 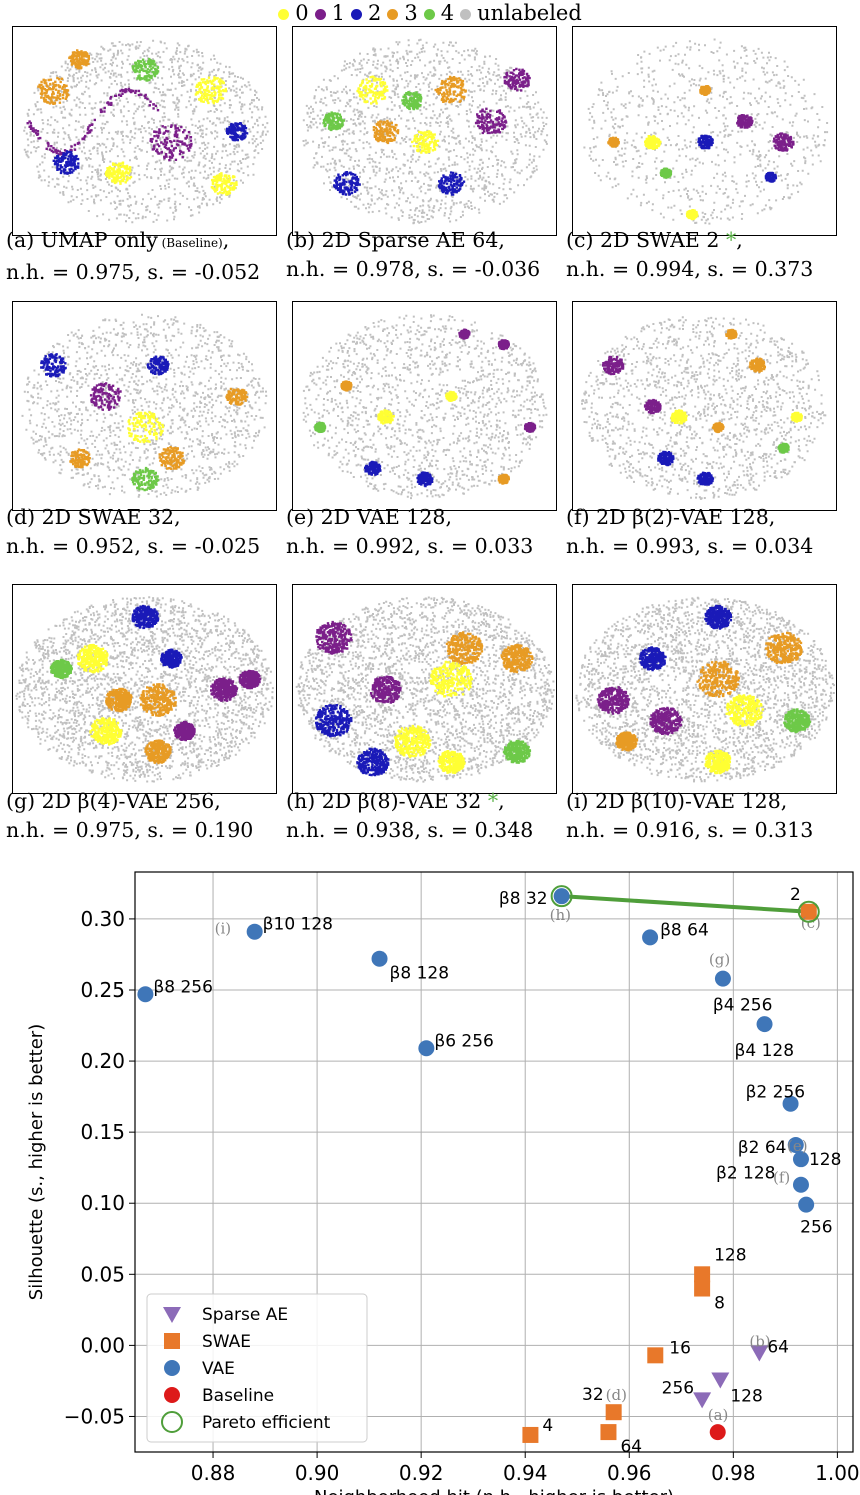 What do you see at coordinates (102, 1345) in the screenshot?
I see `y-tick-label: 0.00` at bounding box center [102, 1345].